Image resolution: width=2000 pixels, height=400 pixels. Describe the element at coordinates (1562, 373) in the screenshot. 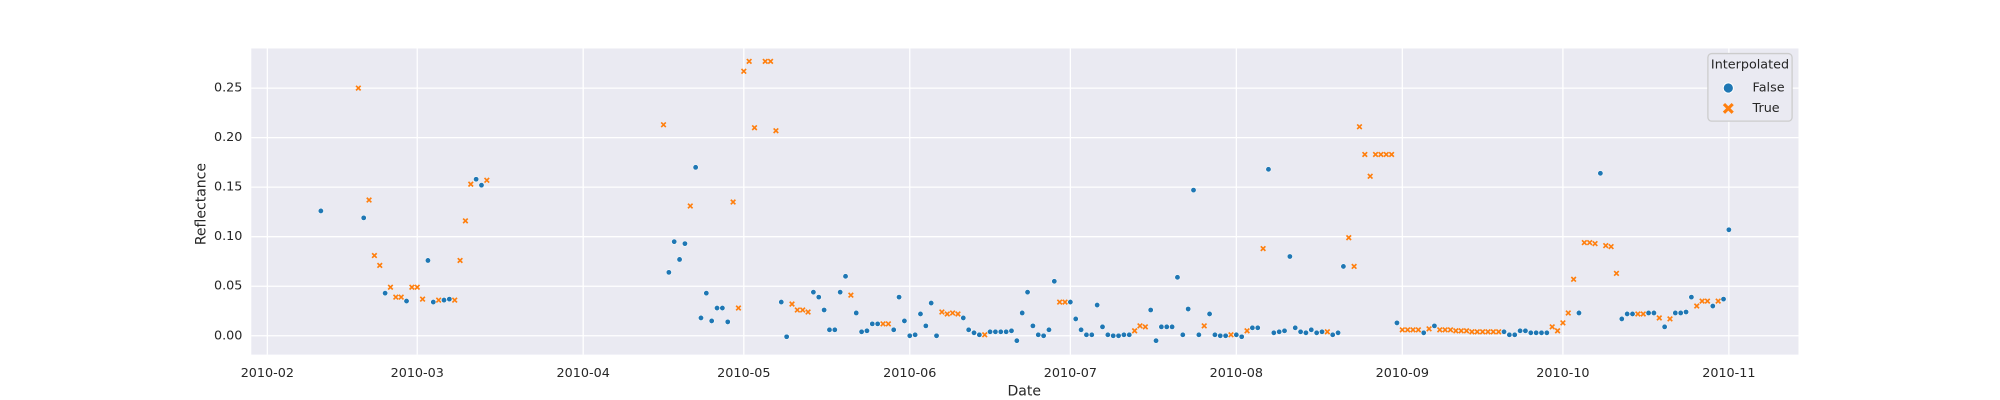

I see `x-tick-label: 2010-10` at that location.